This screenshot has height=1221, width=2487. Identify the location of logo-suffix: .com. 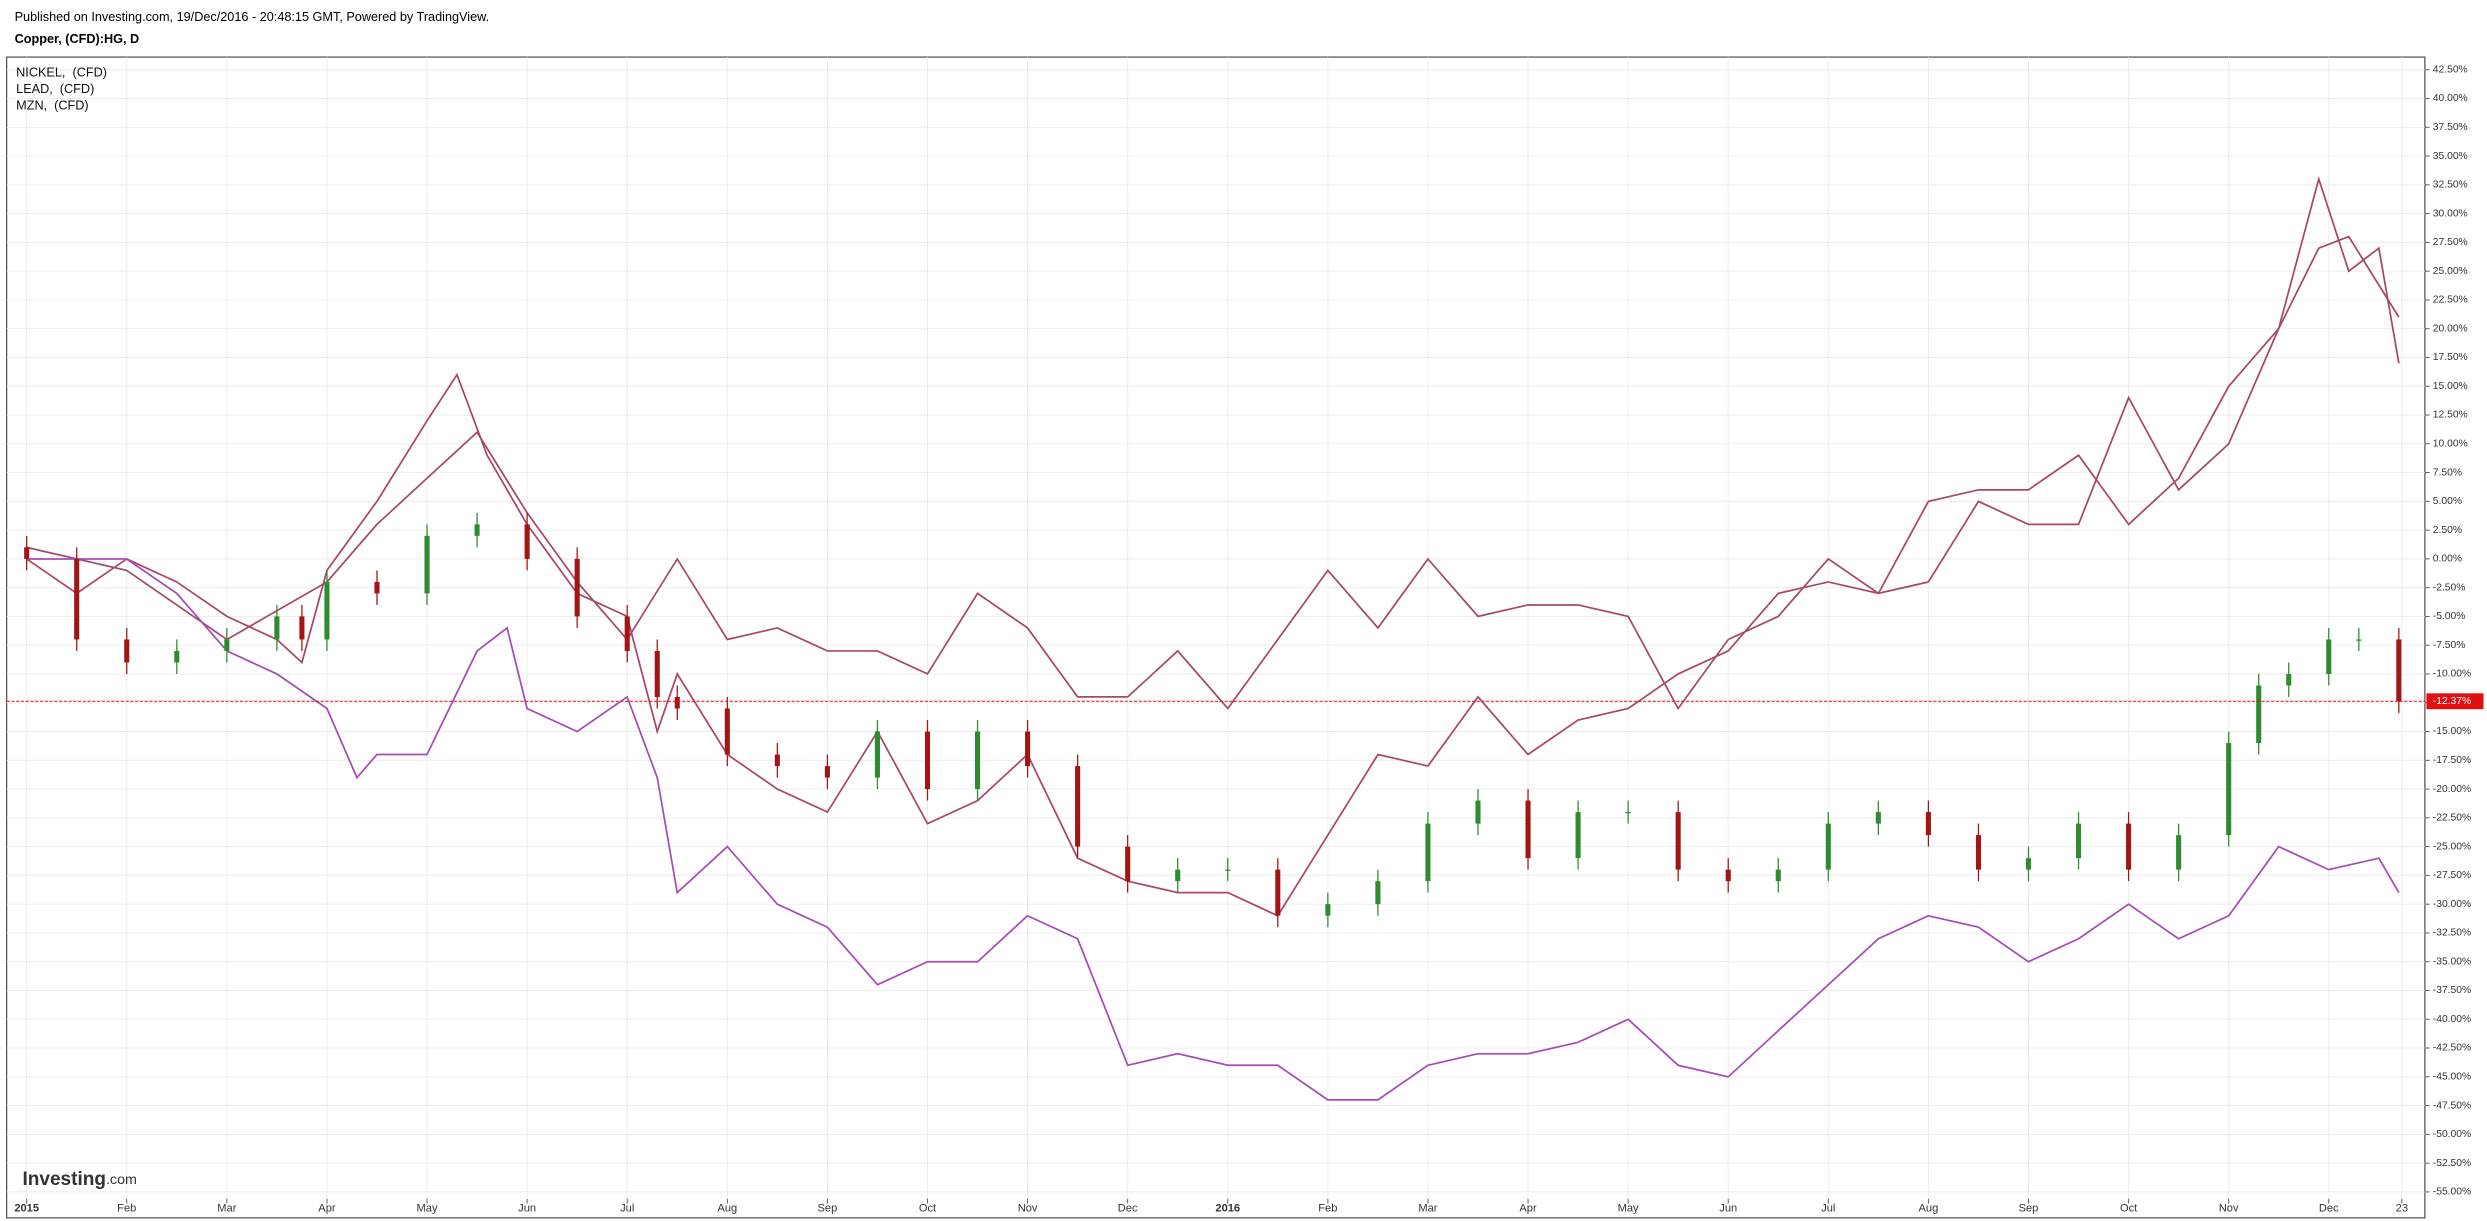
(121, 1180).